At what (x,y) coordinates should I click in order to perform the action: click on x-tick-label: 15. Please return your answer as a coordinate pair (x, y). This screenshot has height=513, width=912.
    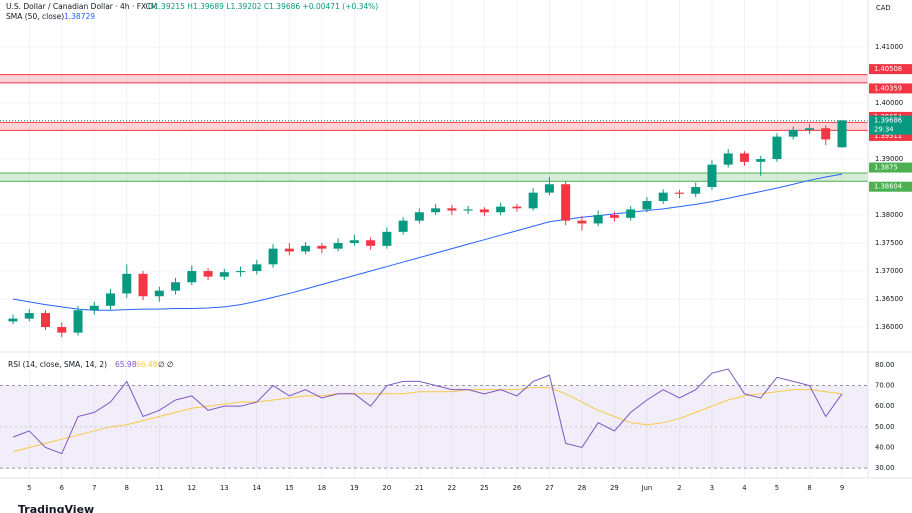
    Looking at the image, I should click on (289, 488).